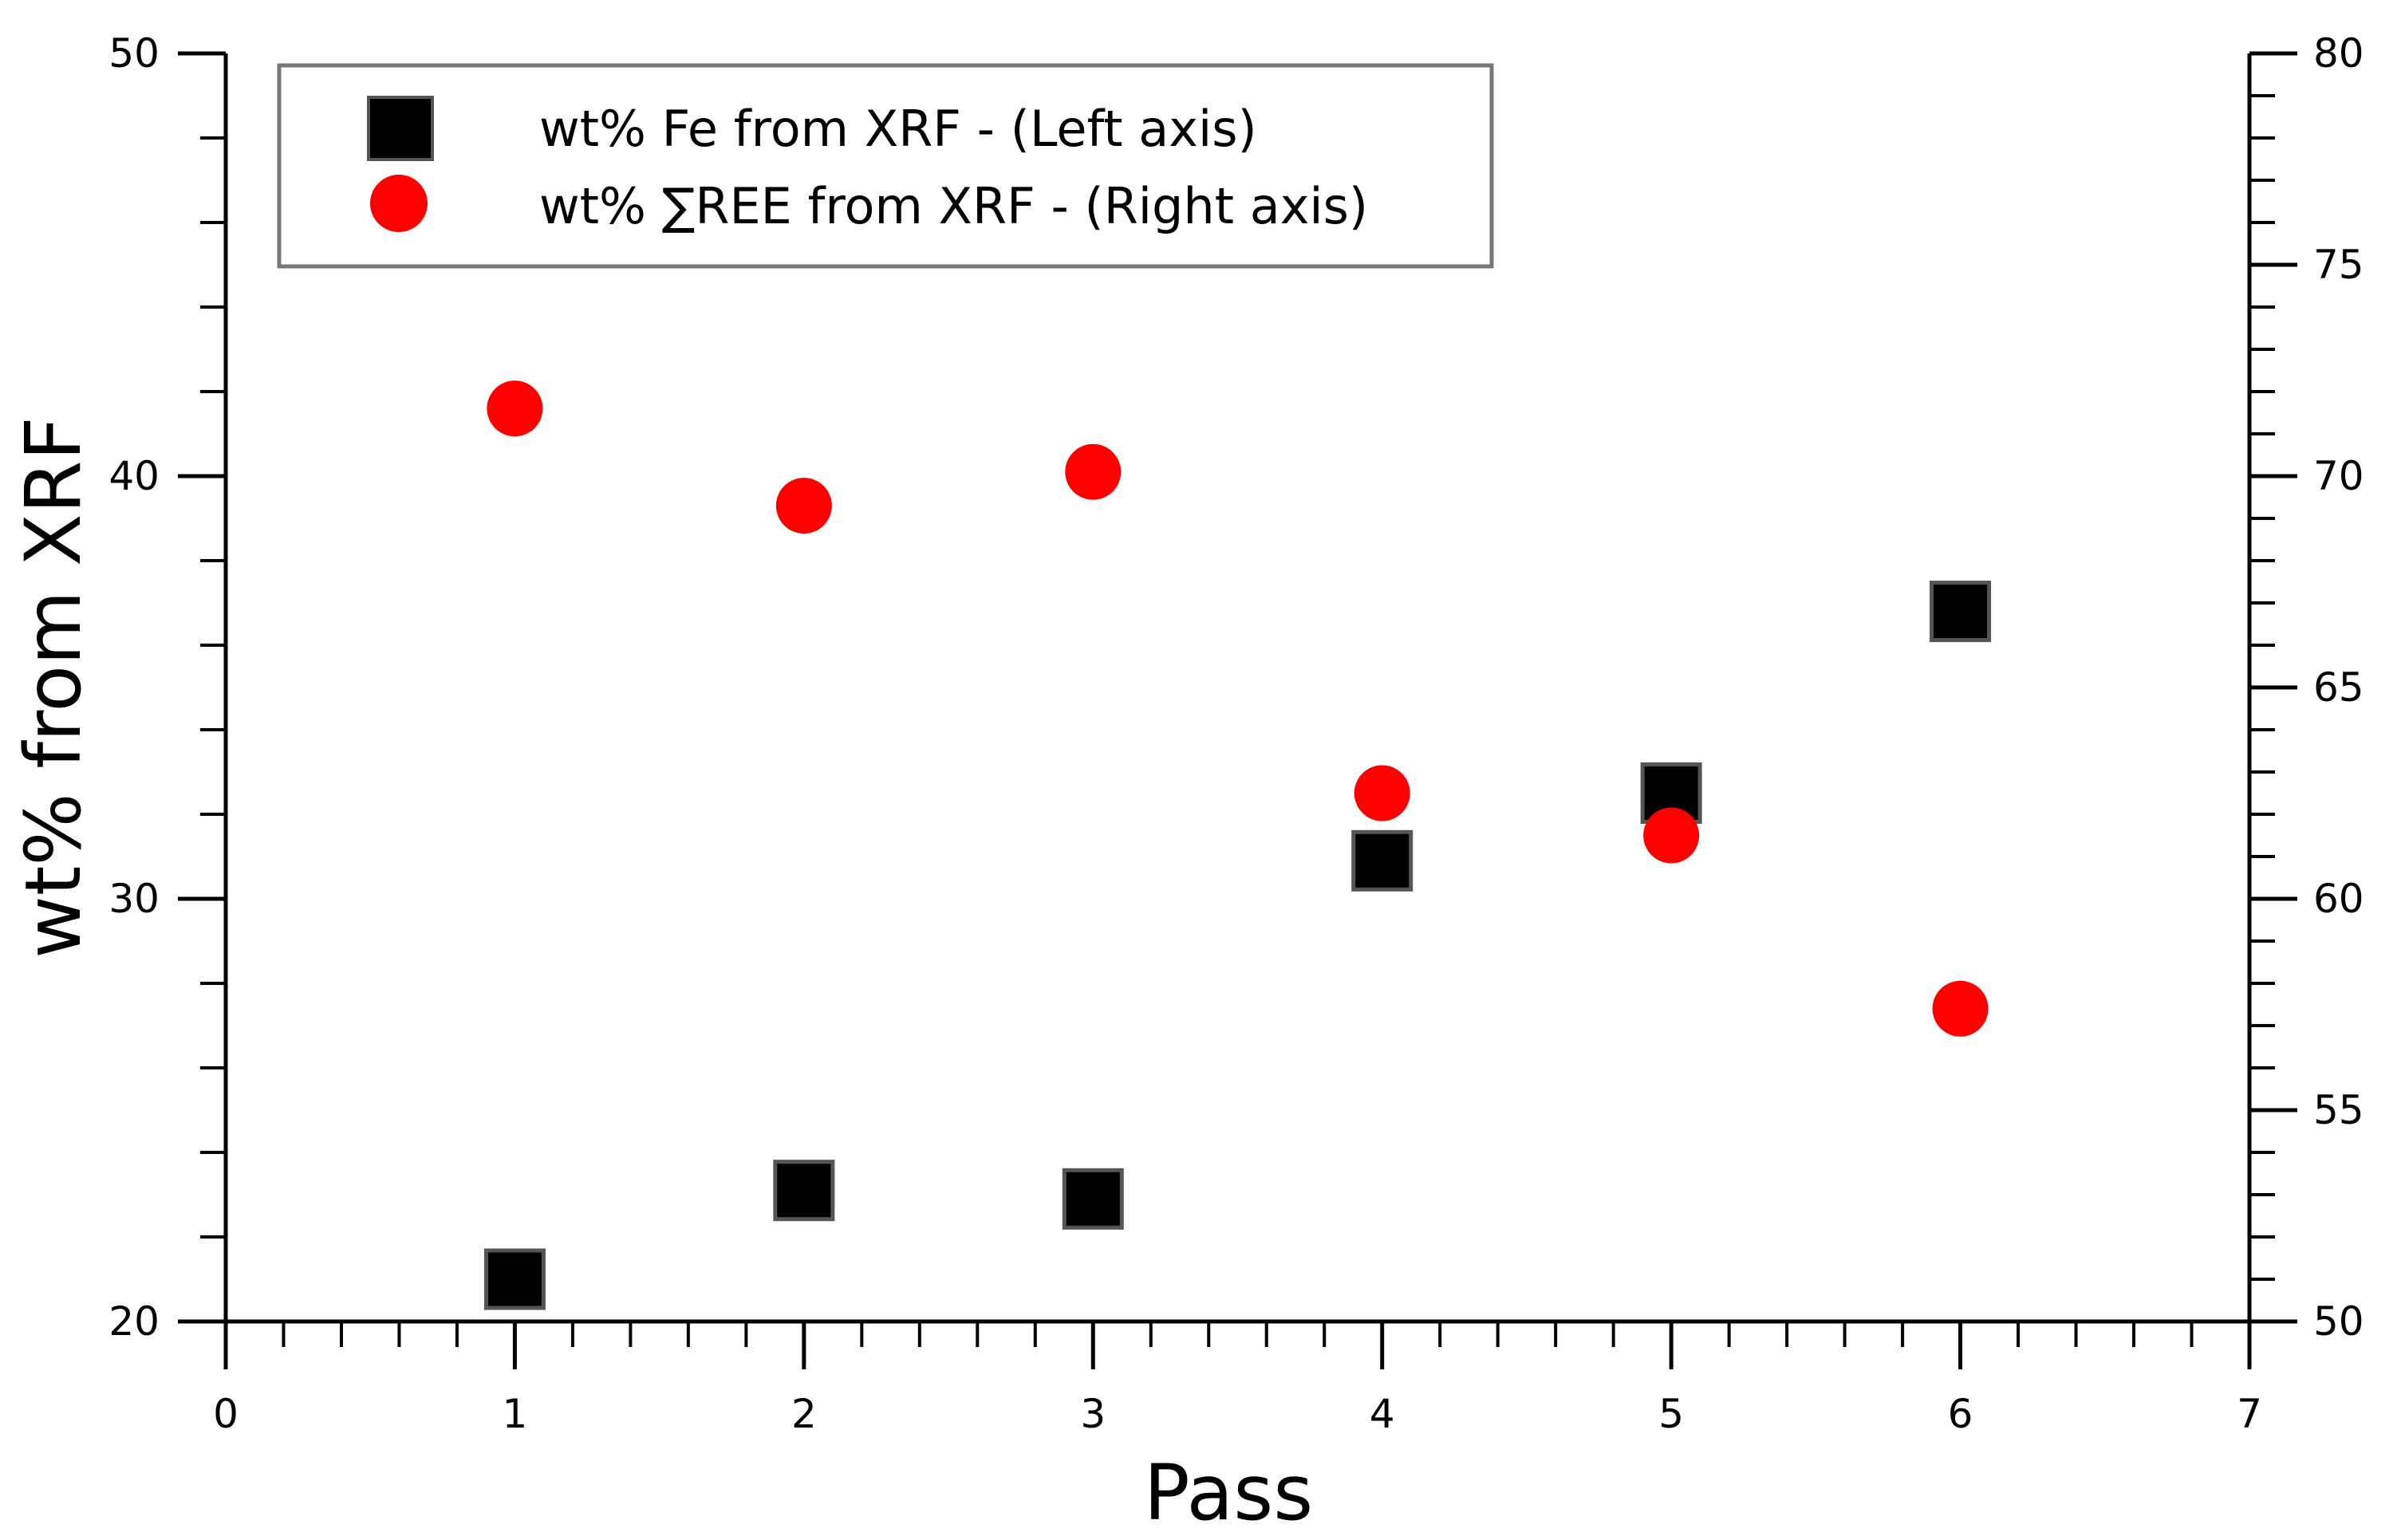  Describe the element at coordinates (2306, 687) in the screenshot. I see `y2-ticks: 50 55 60 65 70 75 80` at that location.